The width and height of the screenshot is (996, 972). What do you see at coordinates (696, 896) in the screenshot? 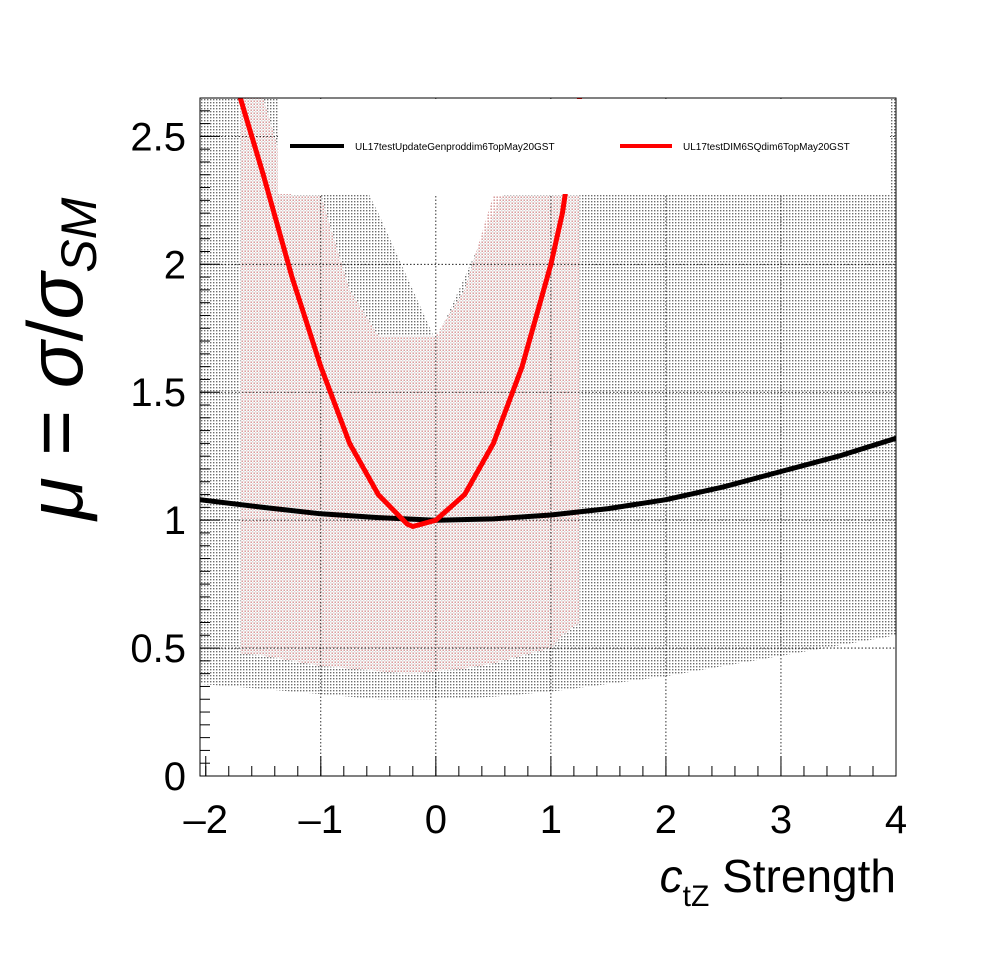
I see `x-label-sub: tZ` at bounding box center [696, 896].